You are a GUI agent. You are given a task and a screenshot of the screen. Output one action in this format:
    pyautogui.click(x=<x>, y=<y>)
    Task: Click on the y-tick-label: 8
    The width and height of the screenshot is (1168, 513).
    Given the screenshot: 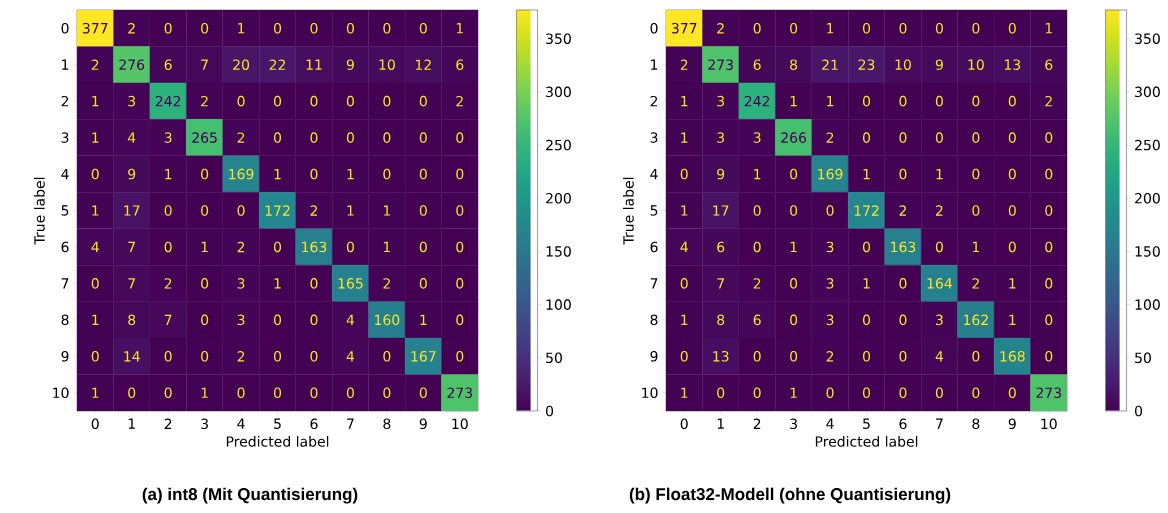 What is the action you would take?
    pyautogui.click(x=654, y=320)
    